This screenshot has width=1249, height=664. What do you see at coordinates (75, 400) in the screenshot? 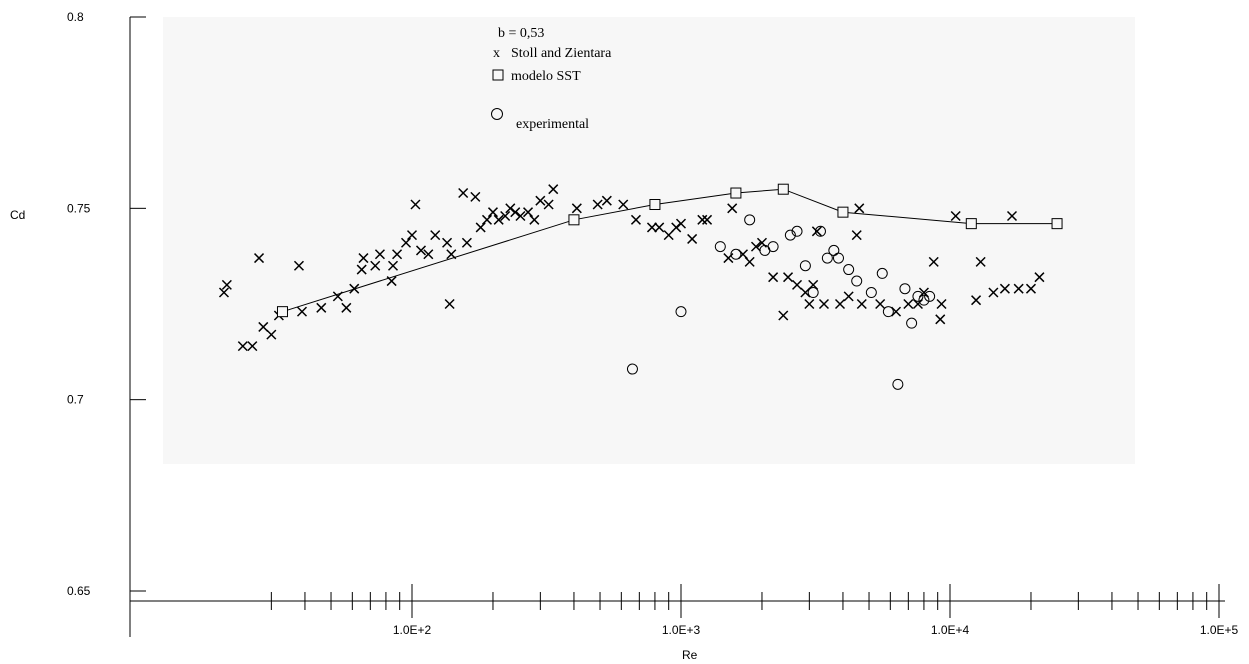
I see `y-tick-label: 0.7` at bounding box center [75, 400].